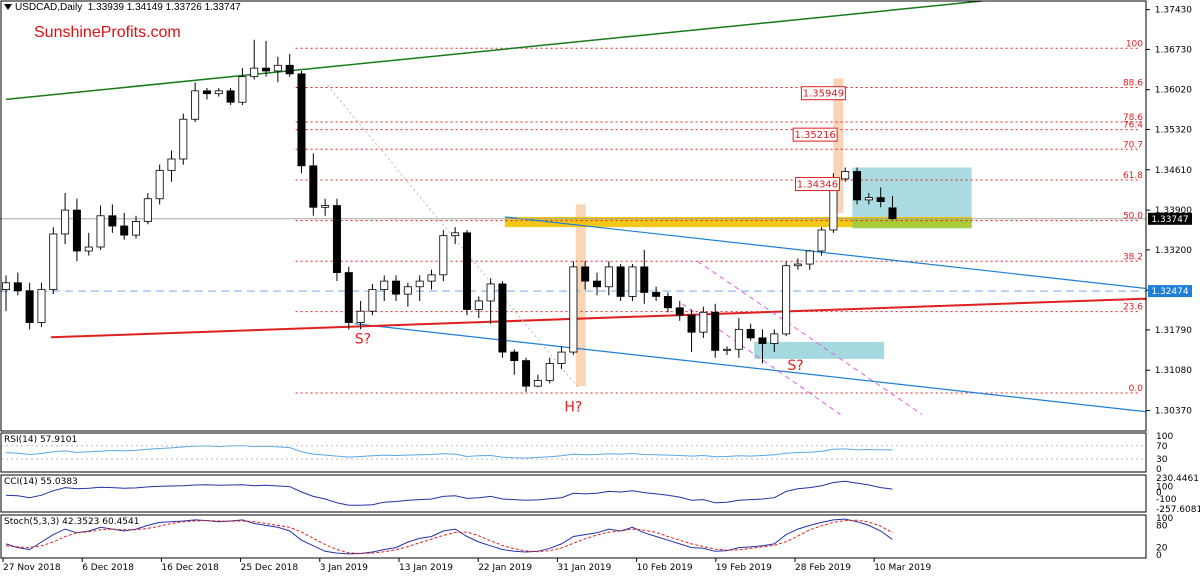  I want to click on cci-scale-label: 0, so click(1159, 494).